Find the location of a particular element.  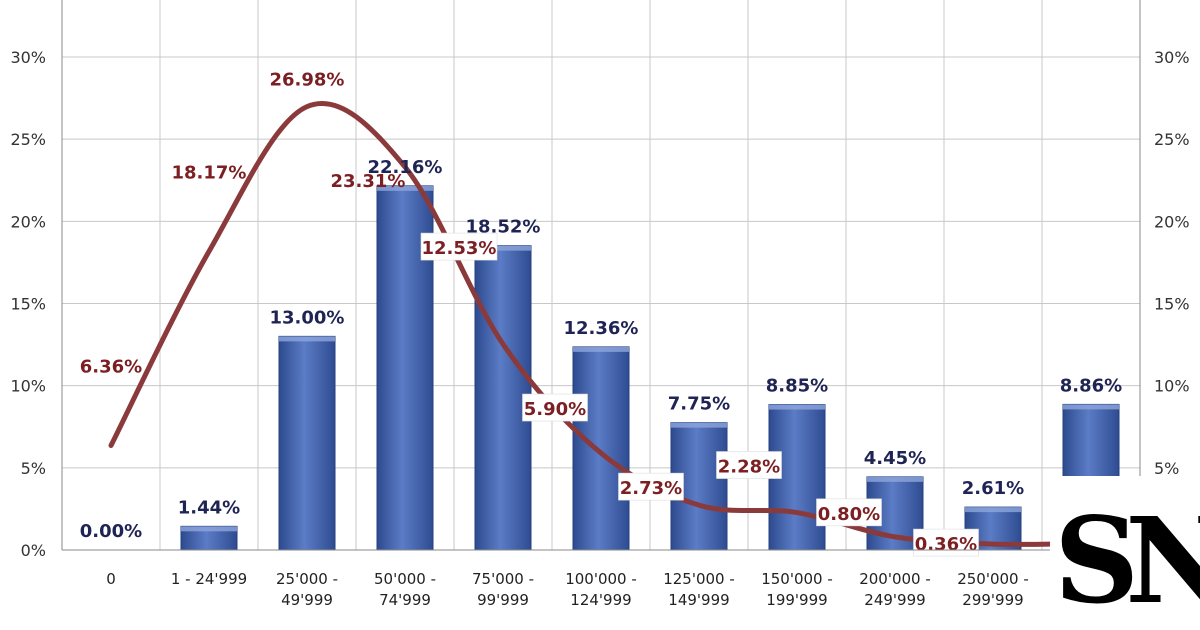

bar-data-label: 22.16% is located at coordinates (405, 167).